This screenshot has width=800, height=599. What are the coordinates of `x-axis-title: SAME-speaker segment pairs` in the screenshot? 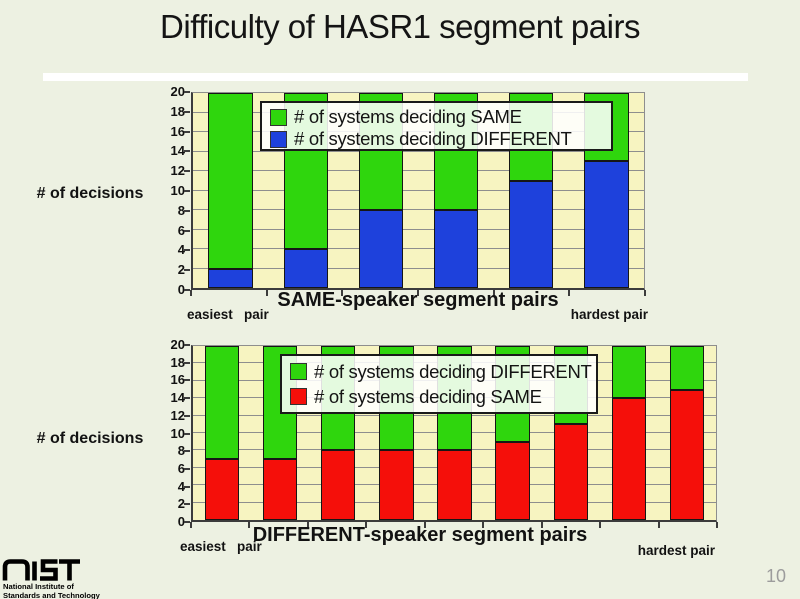 It's located at (418, 300).